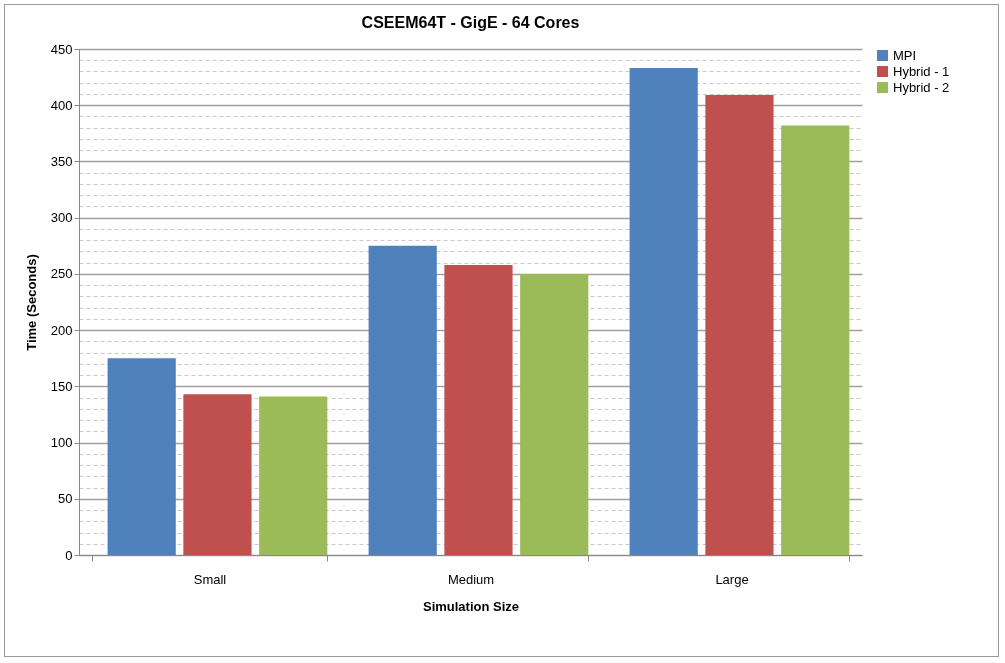 This screenshot has width=1005, height=663. What do you see at coordinates (921, 71) in the screenshot?
I see `legend-label: Hybrid - 1` at bounding box center [921, 71].